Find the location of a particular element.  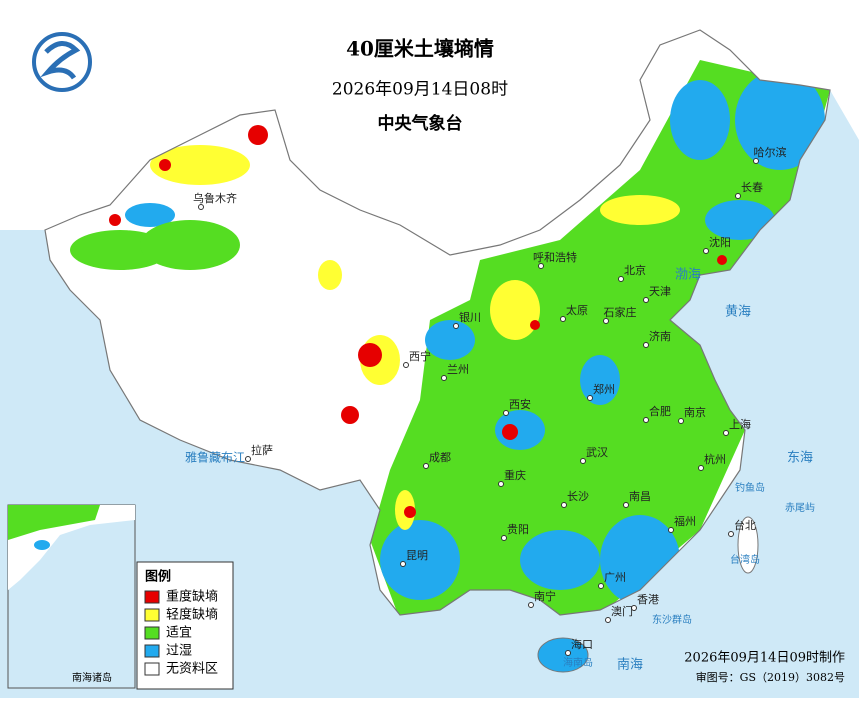

taiwan is located at coordinates (748, 545).